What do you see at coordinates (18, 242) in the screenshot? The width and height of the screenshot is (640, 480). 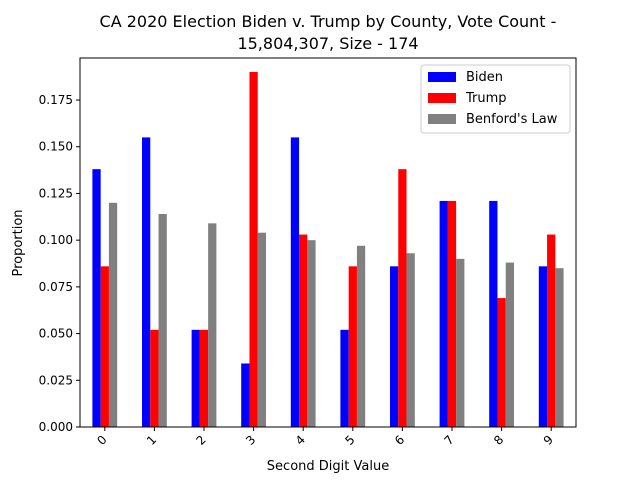 I see `y-axis-label: Proportion` at bounding box center [18, 242].